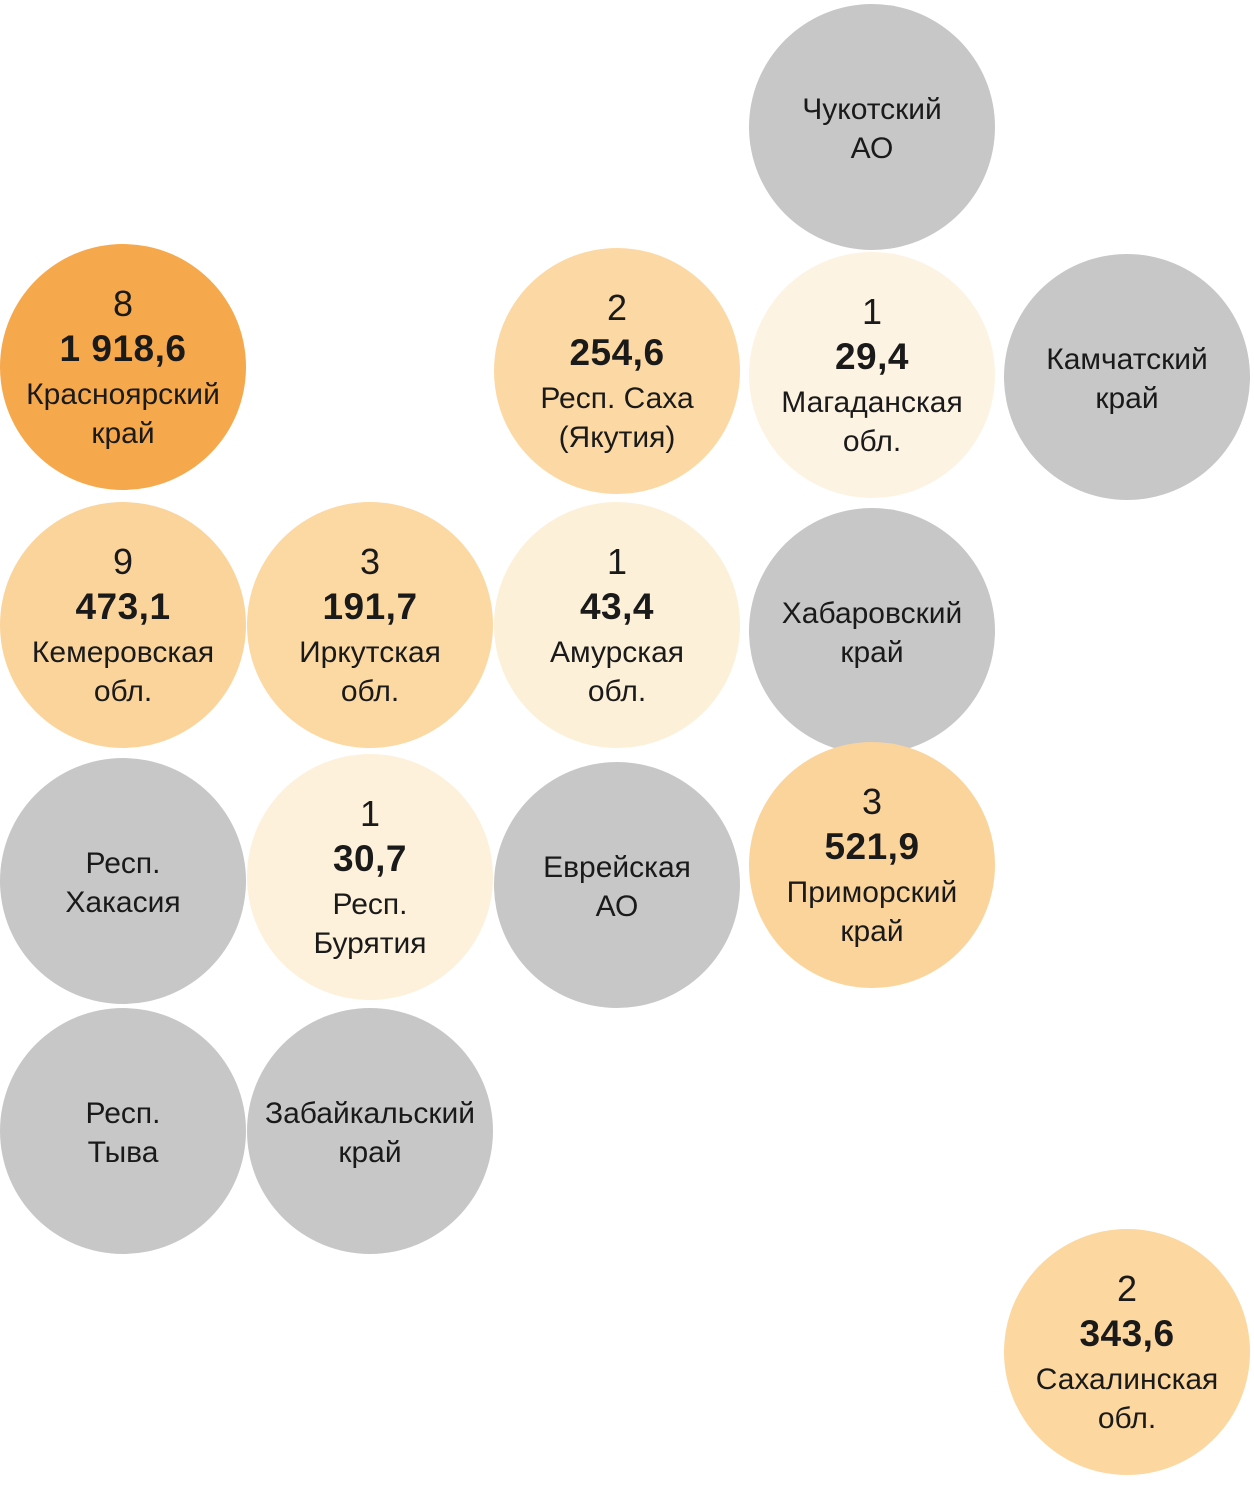  Describe the element at coordinates (123, 348) in the screenshot. I see `region-value: 1 918,6` at that location.